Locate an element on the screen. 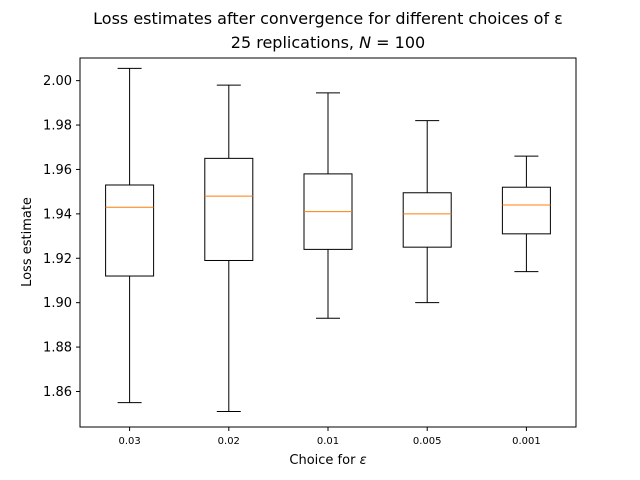 The height and width of the screenshot is (480, 640). box-0.03 is located at coordinates (130, 235).